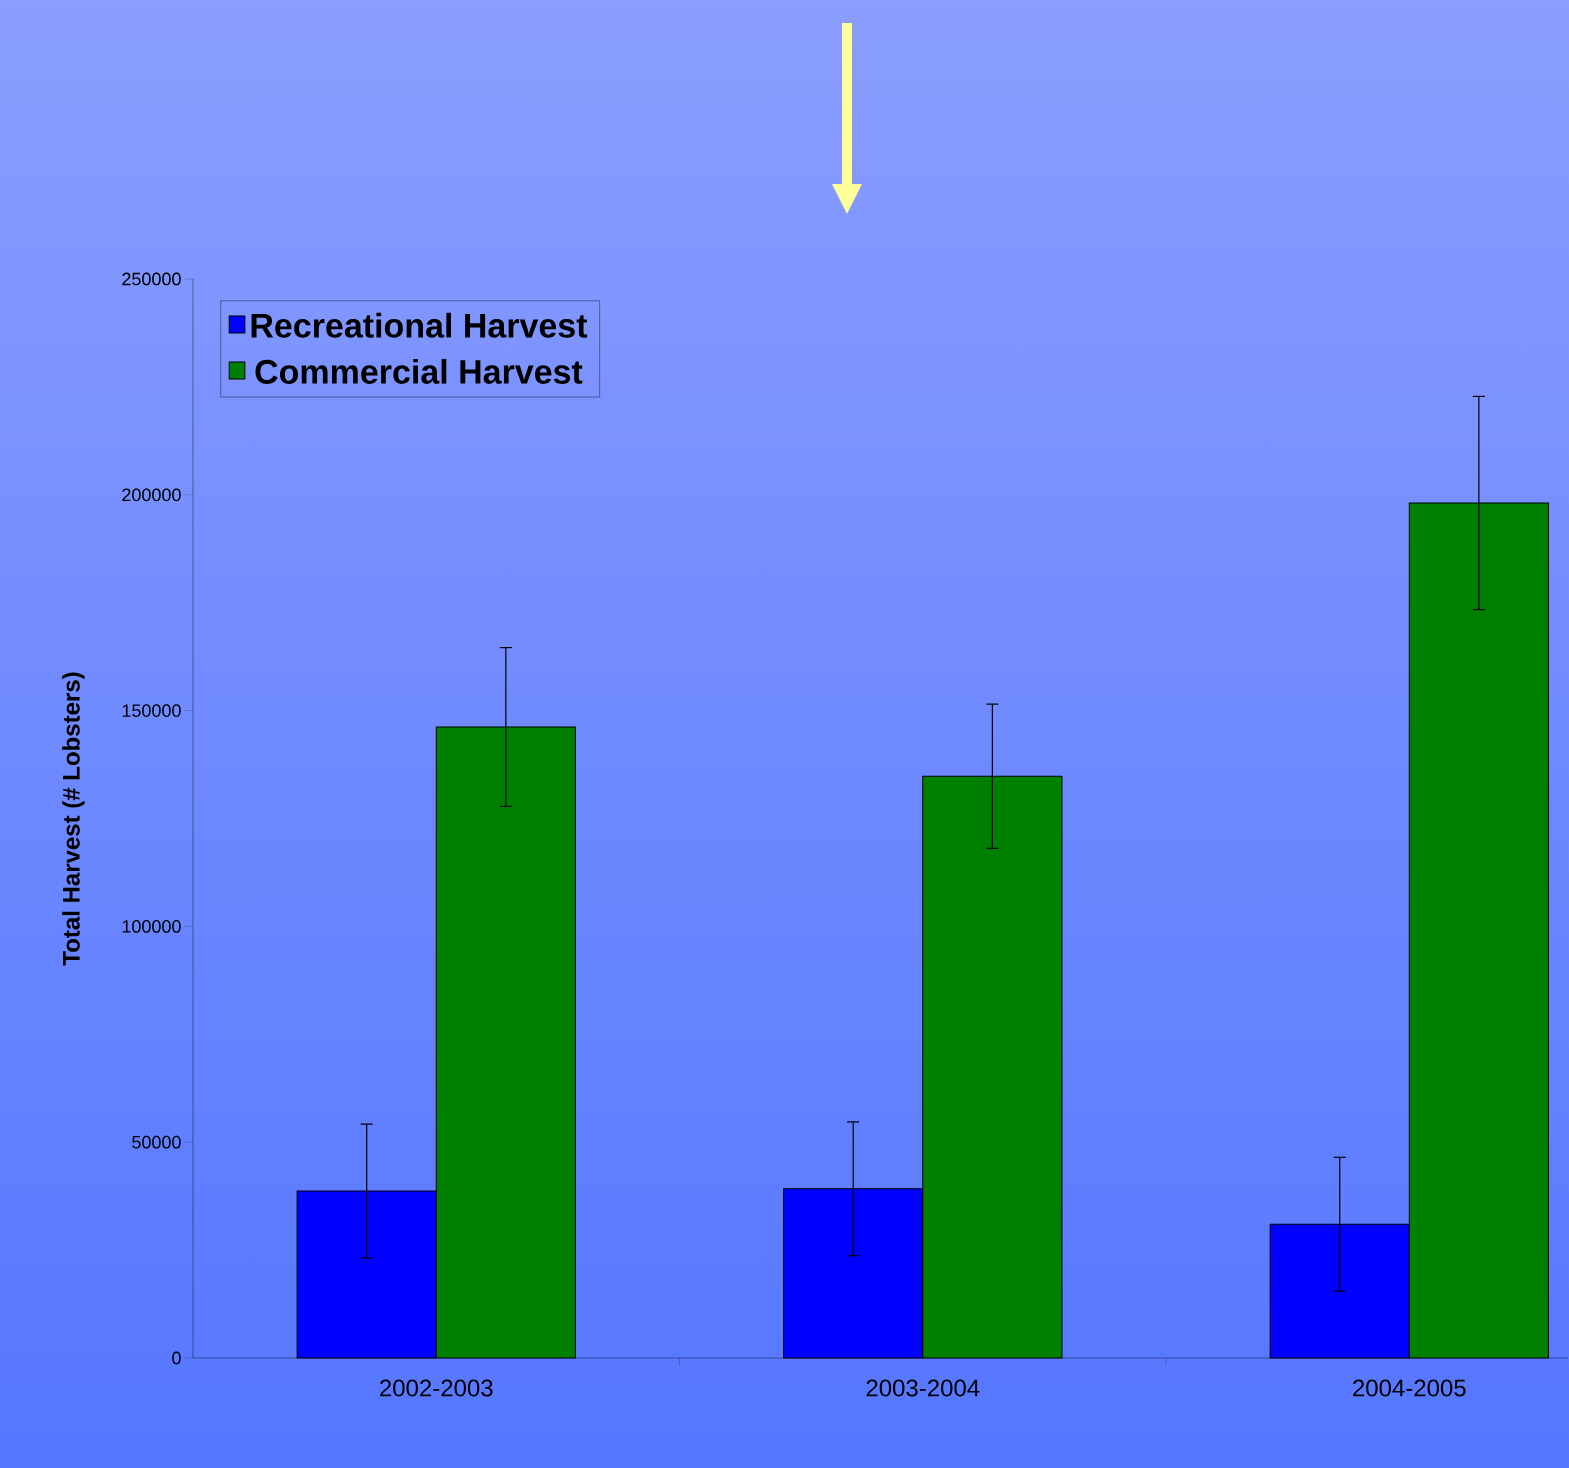 The image size is (1569, 1468). What do you see at coordinates (156, 1142) in the screenshot?
I see `y-tick-label: 50000` at bounding box center [156, 1142].